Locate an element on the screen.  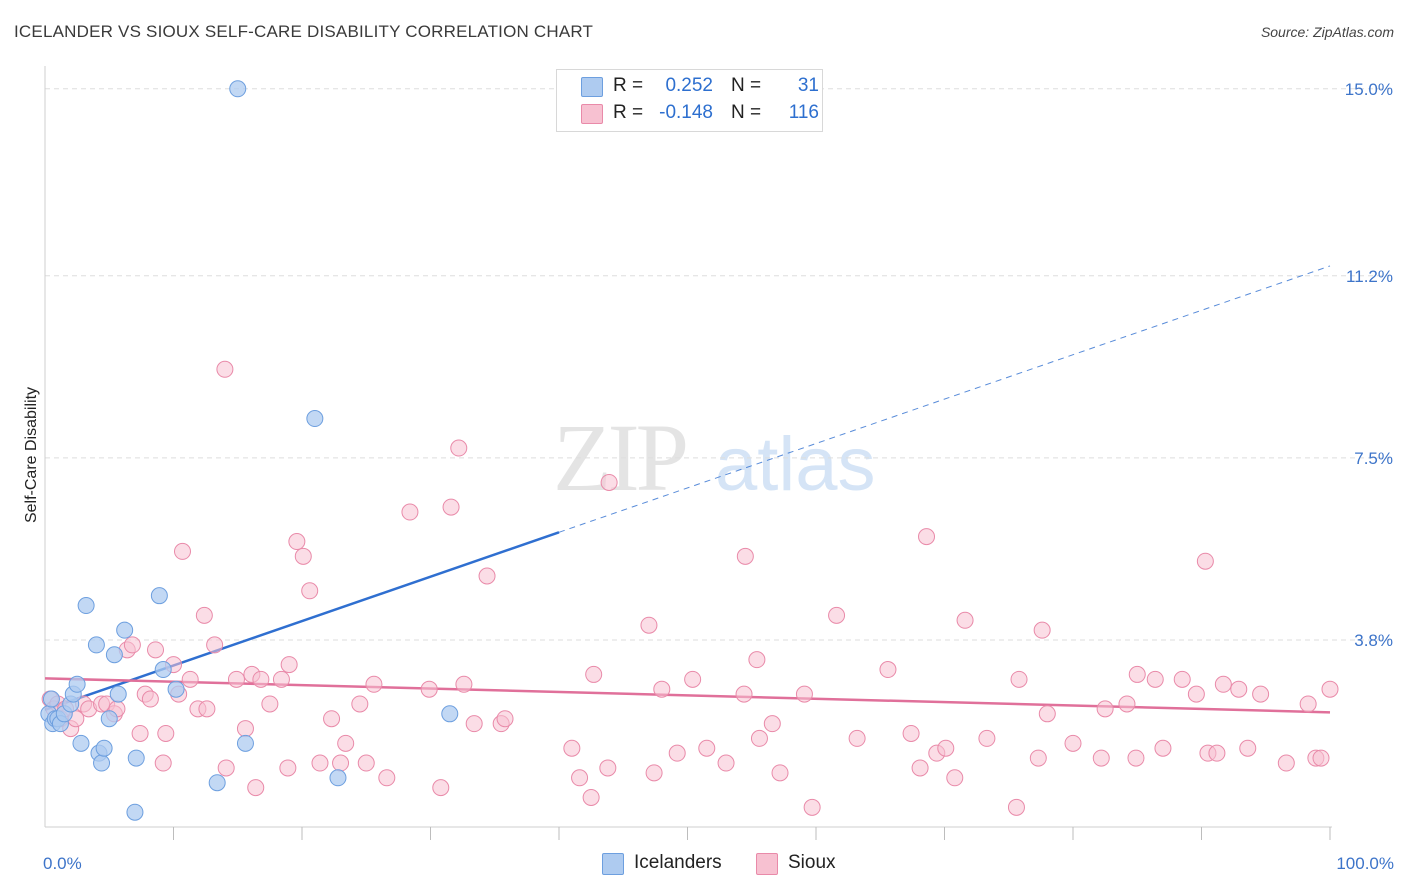
watermark-atlas: atlas is located at coordinates (795, 464).